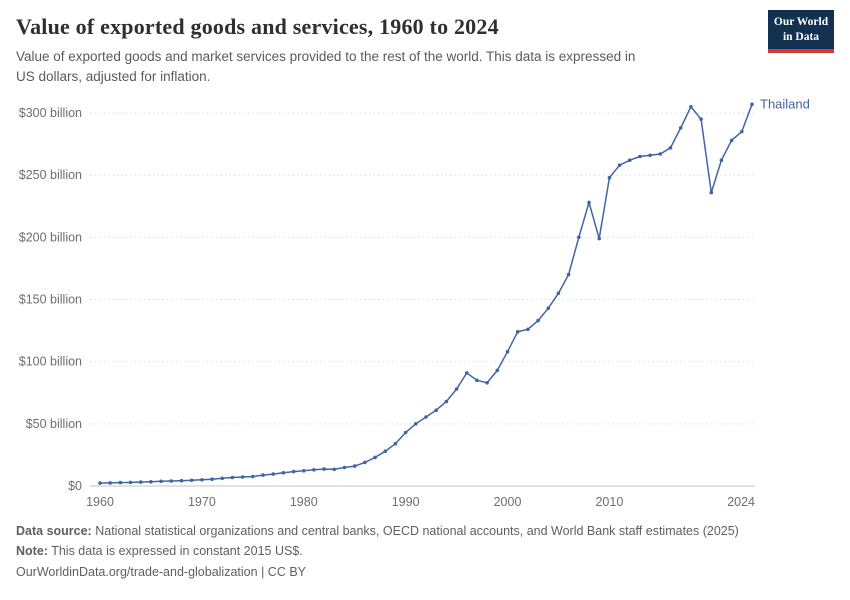 The image size is (850, 600). I want to click on x-tick-label: 2000, so click(508, 502).